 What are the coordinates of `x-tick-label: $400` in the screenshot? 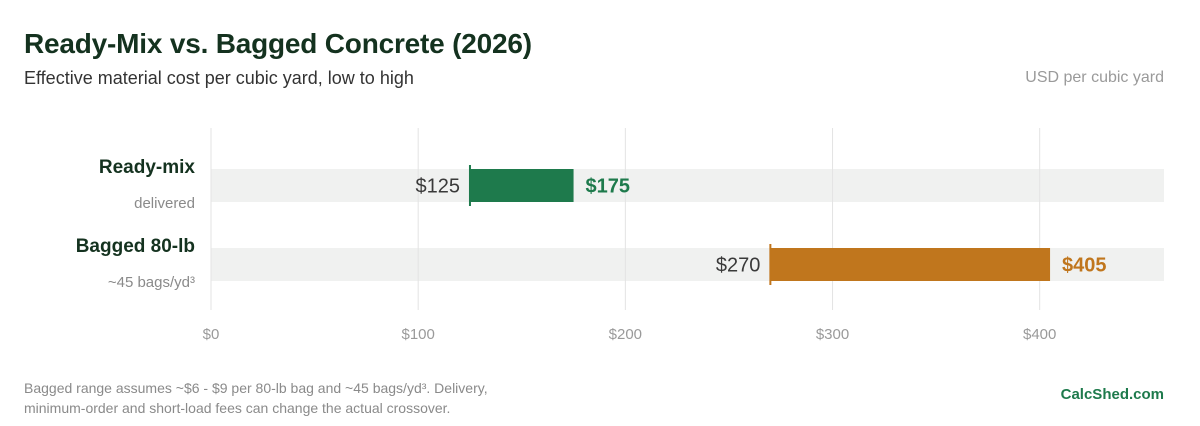 It's located at (1039, 334).